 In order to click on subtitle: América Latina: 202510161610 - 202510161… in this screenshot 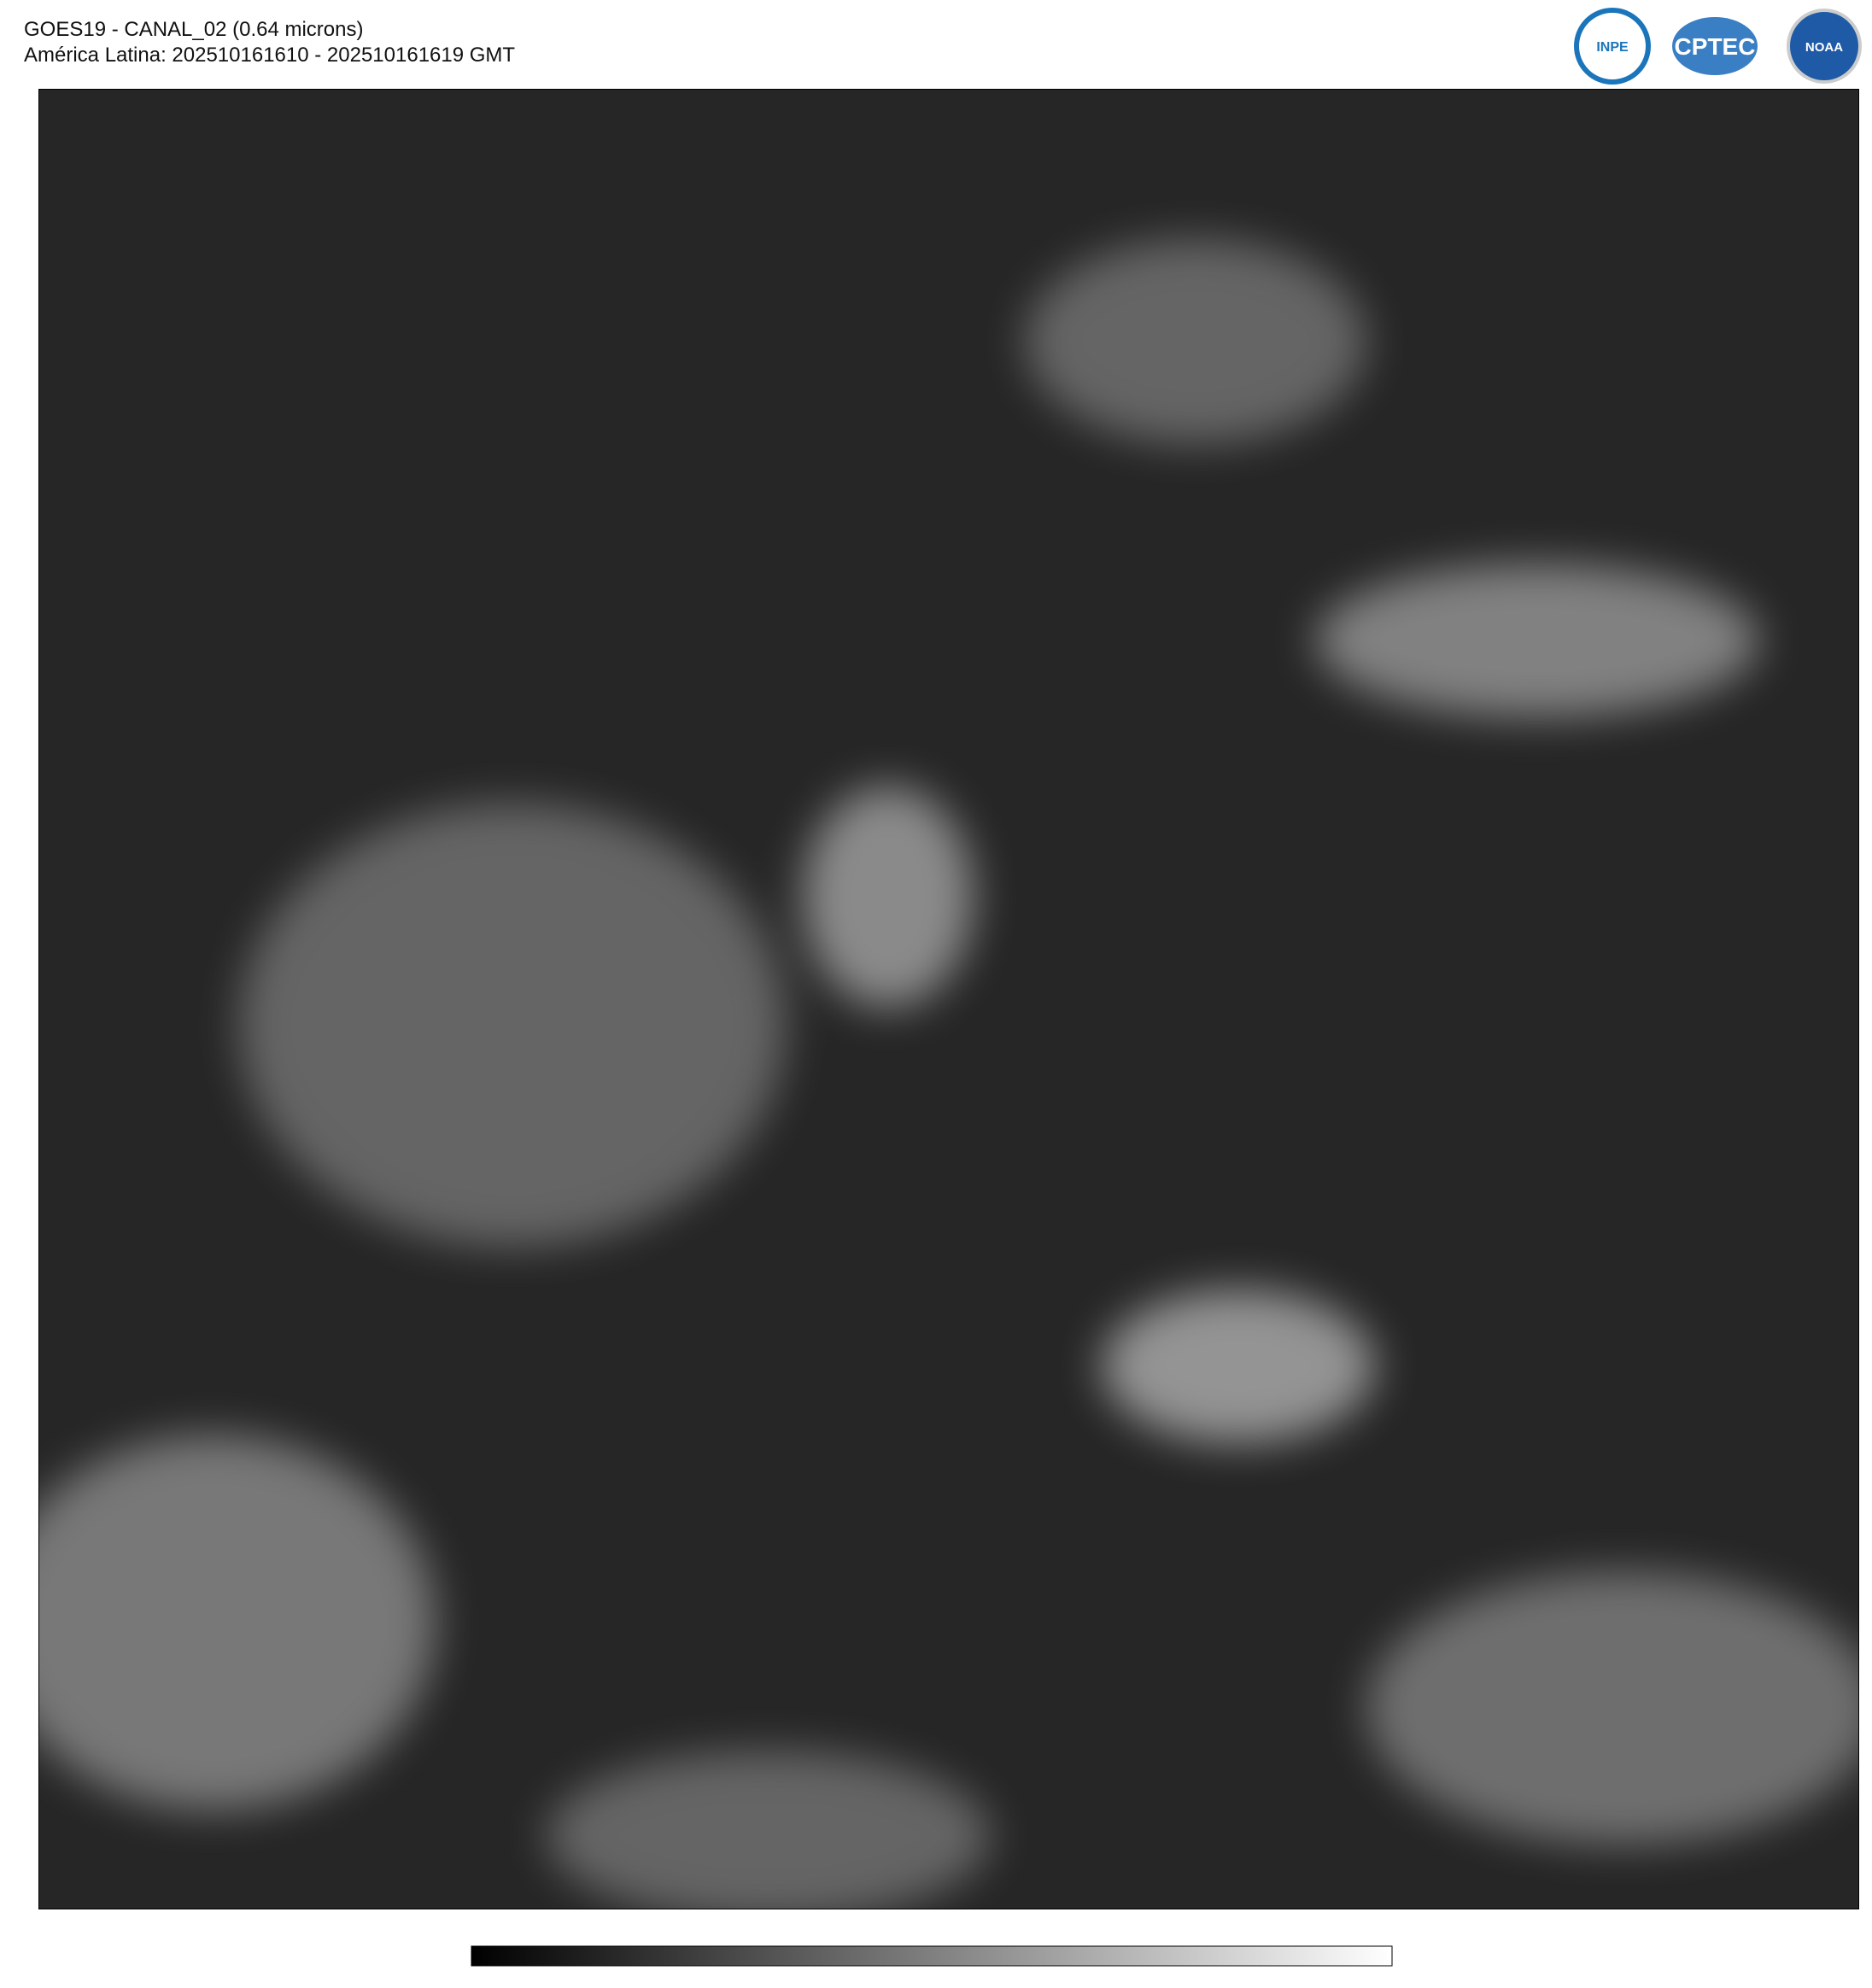, I will do `click(269, 55)`.